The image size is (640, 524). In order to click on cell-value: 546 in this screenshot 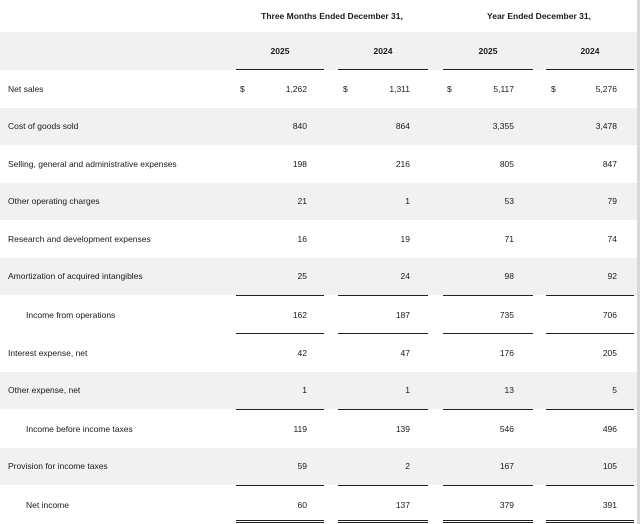, I will do `click(506, 428)`.